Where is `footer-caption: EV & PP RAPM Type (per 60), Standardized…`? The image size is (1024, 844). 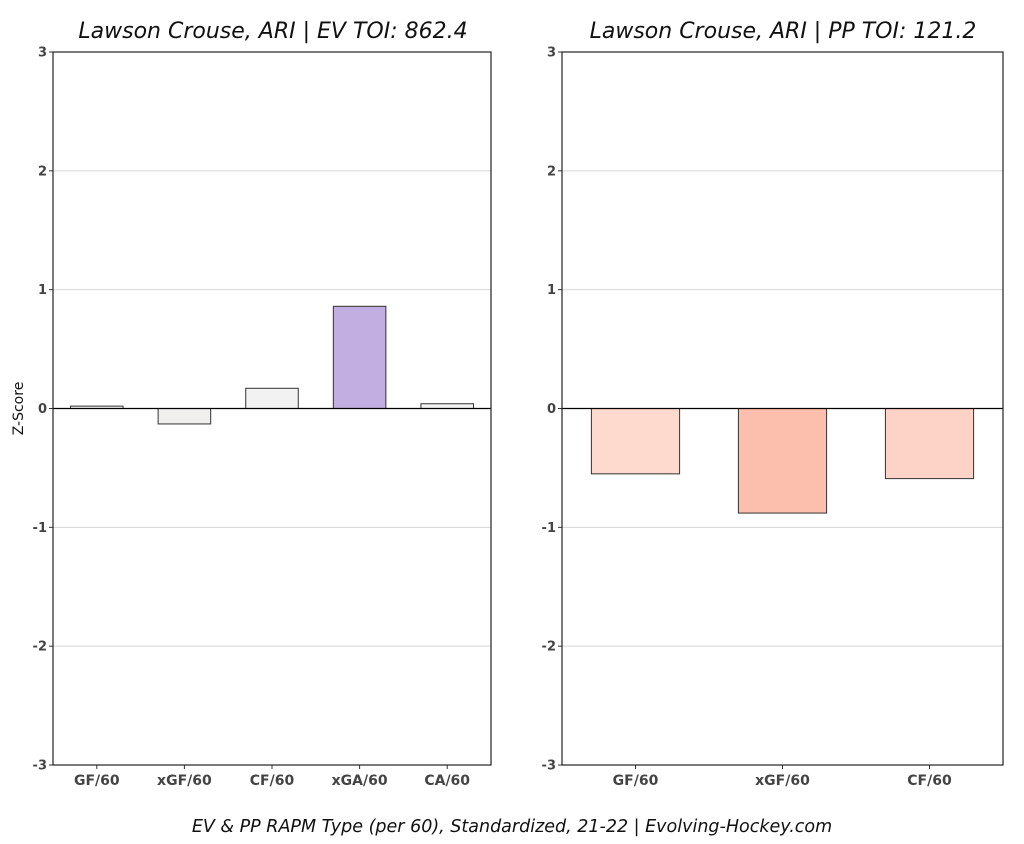 footer-caption: EV & PP RAPM Type (per 60), Standardized… is located at coordinates (512, 827).